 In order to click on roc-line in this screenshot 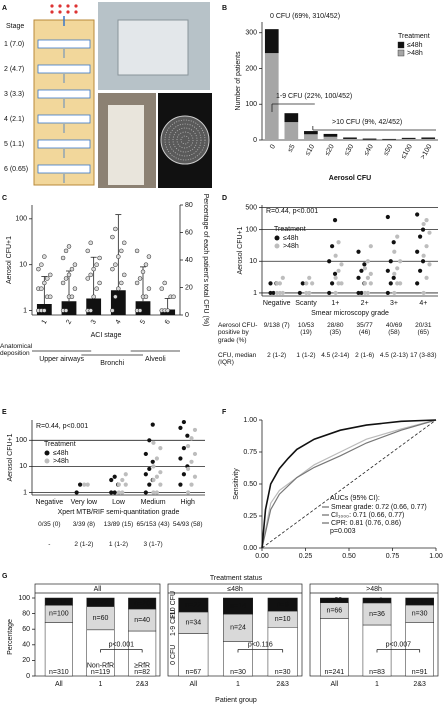, I will do `click(349, 484)`.